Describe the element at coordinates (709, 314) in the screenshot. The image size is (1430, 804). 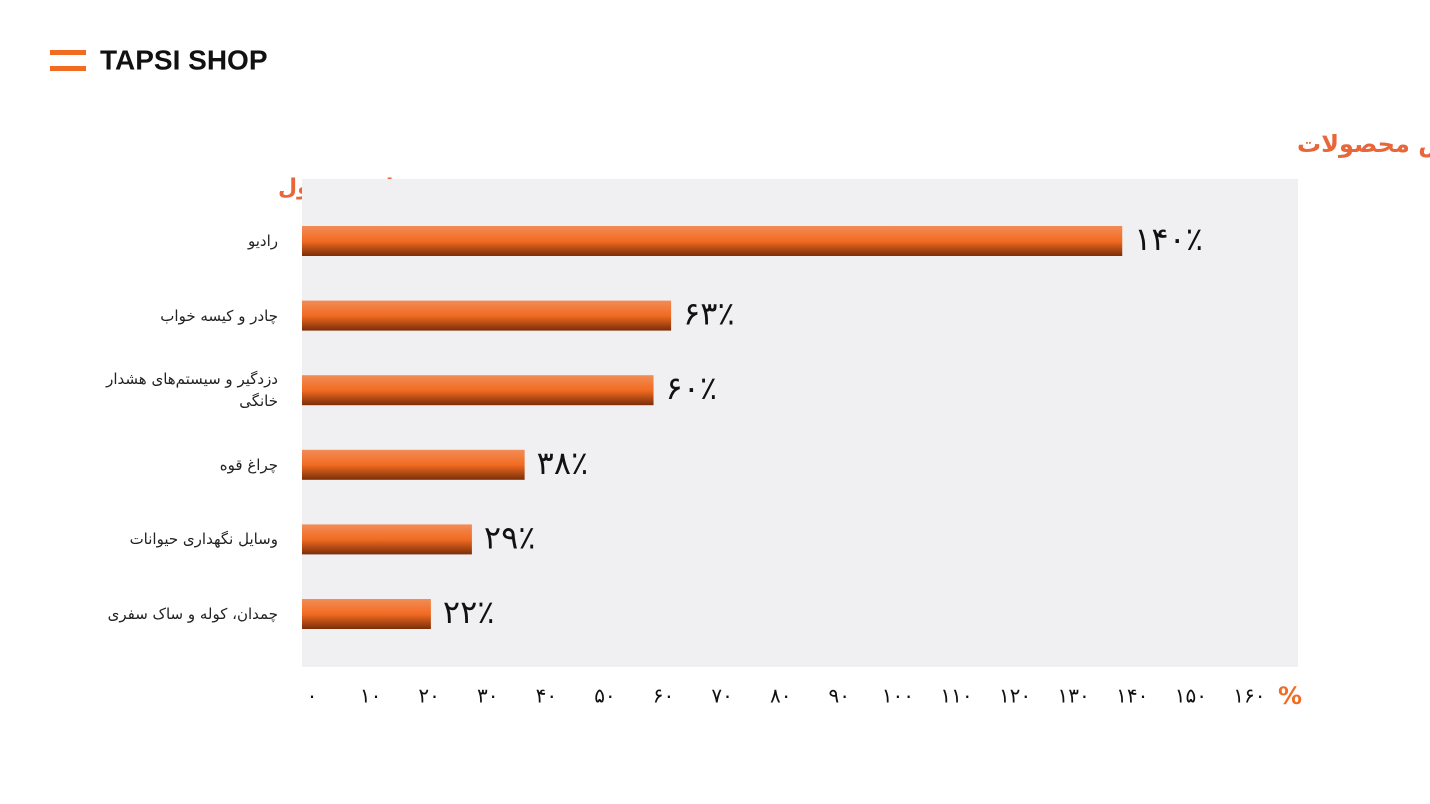
I see `value-label: ۶۳٪` at that location.